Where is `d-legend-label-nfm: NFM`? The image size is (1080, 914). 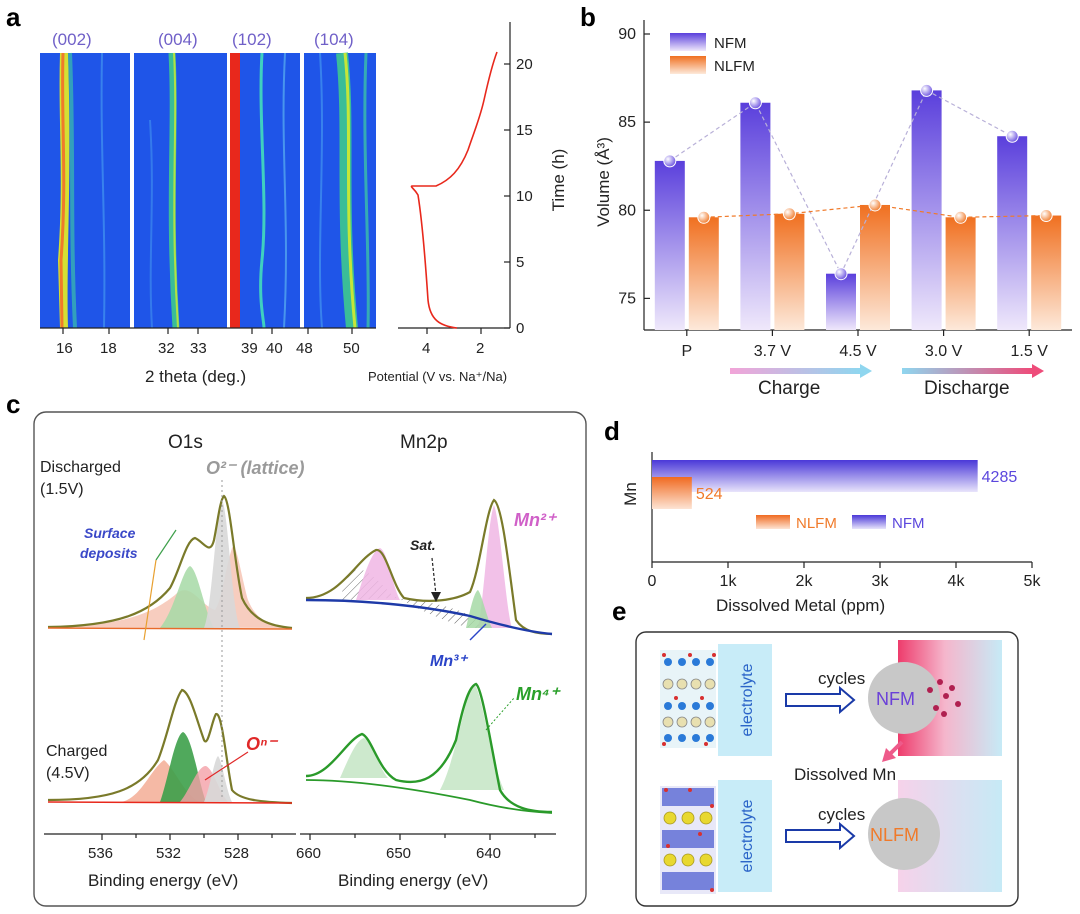 d-legend-label-nfm: NFM is located at coordinates (908, 523).